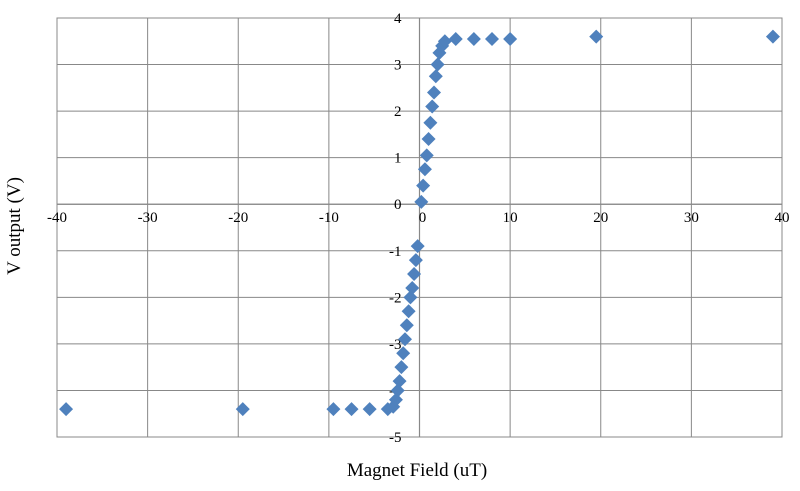 The image size is (800, 491). I want to click on y-tick-label: 2, so click(398, 112).